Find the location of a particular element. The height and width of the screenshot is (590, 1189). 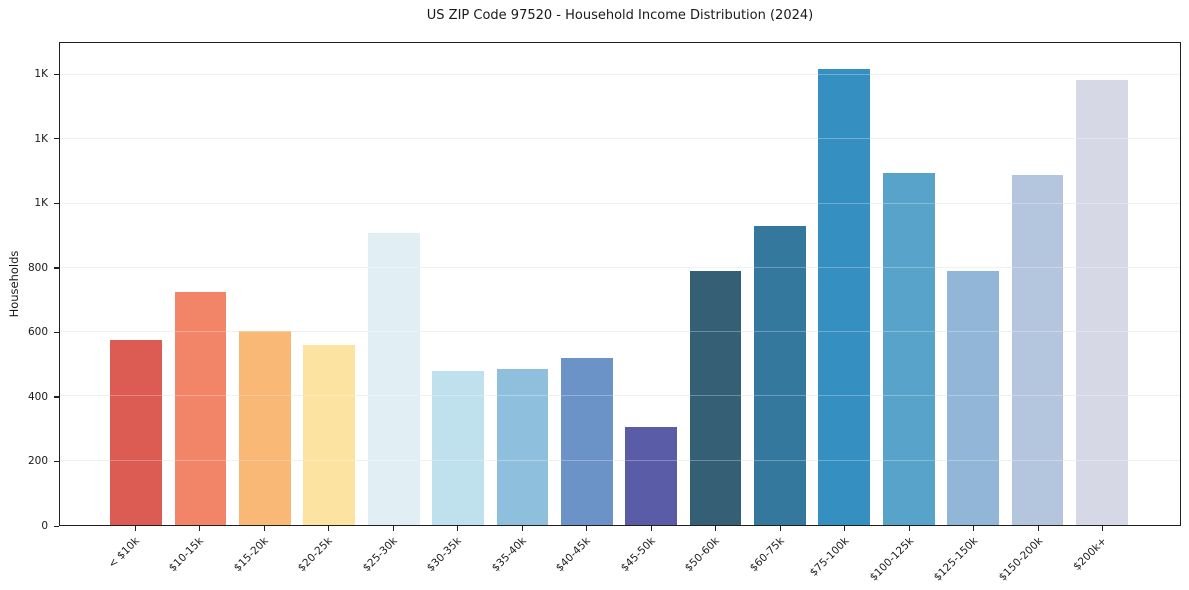

y-axis-ticks: 0 200 400 600 800 1K 1K 1K is located at coordinates (29, 287).